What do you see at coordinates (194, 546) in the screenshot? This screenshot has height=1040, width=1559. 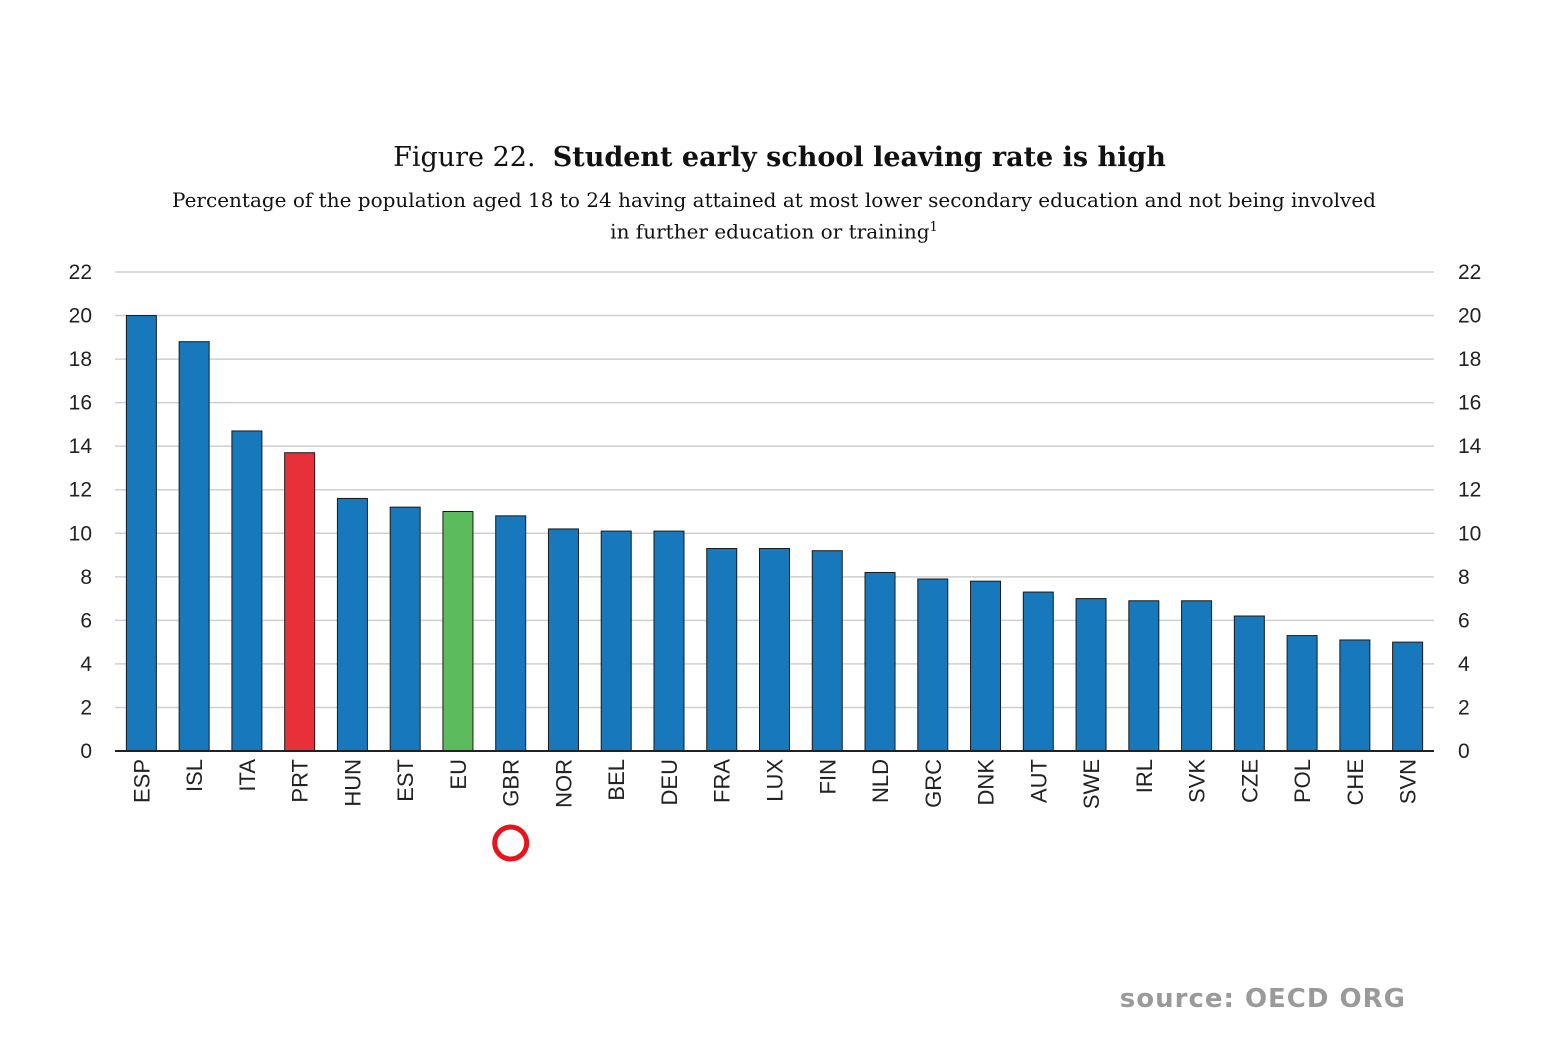 I see `bar-isl` at bounding box center [194, 546].